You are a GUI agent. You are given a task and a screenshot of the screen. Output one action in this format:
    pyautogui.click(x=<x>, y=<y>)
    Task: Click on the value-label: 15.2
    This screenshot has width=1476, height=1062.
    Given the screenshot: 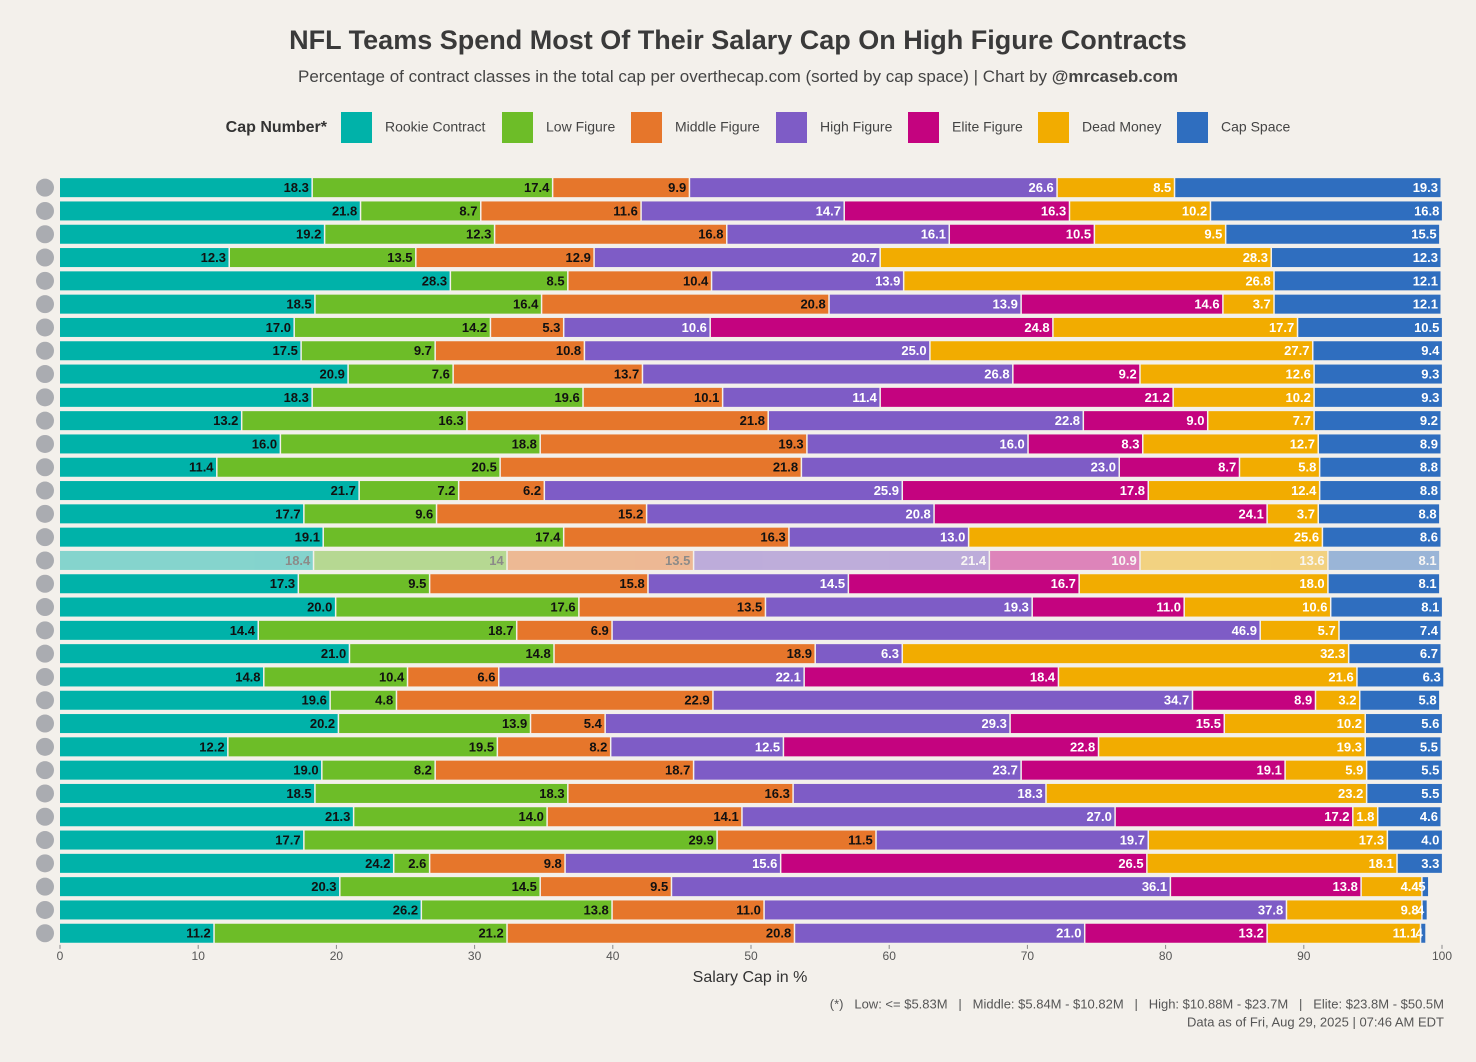 What is the action you would take?
    pyautogui.click(x=630, y=513)
    